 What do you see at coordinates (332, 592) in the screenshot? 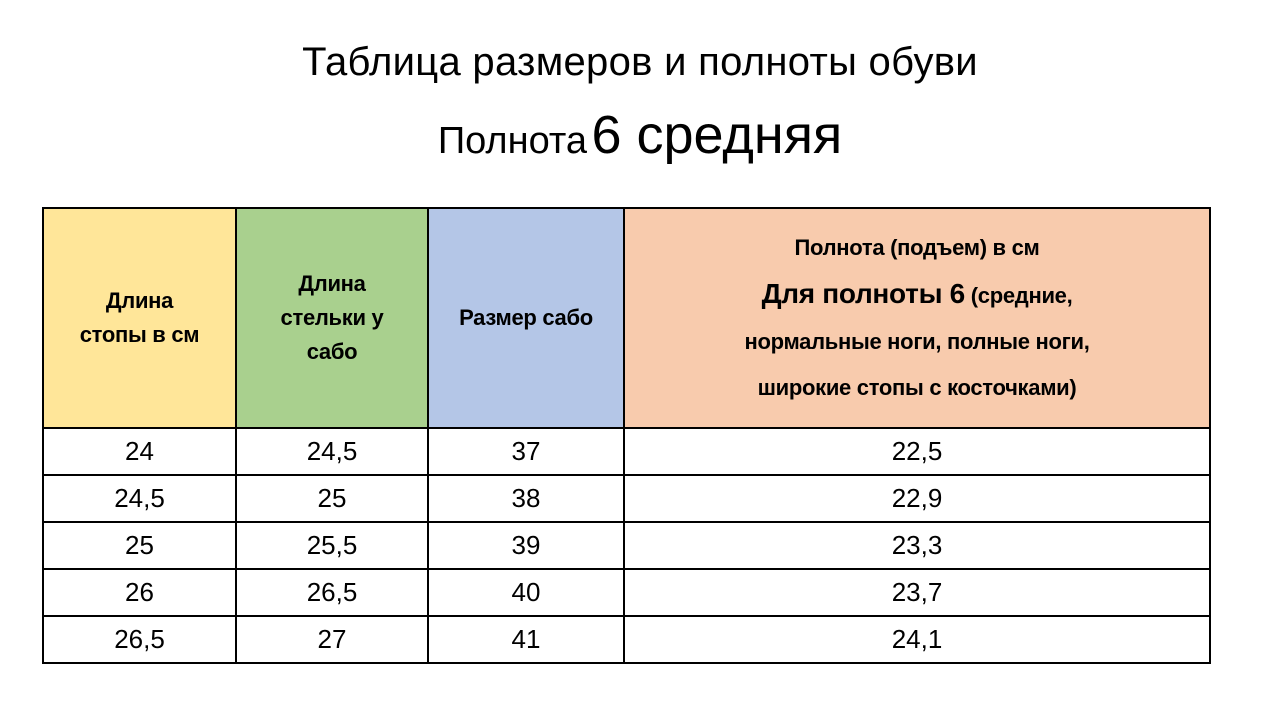
I see `cell-insole-length: 26,5` at bounding box center [332, 592].